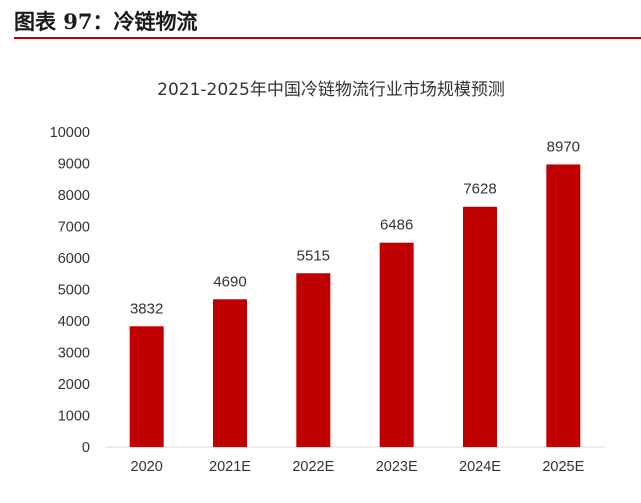  What do you see at coordinates (324, 21) in the screenshot?
I see `figure-header: 图表 97：冷链物流` at bounding box center [324, 21].